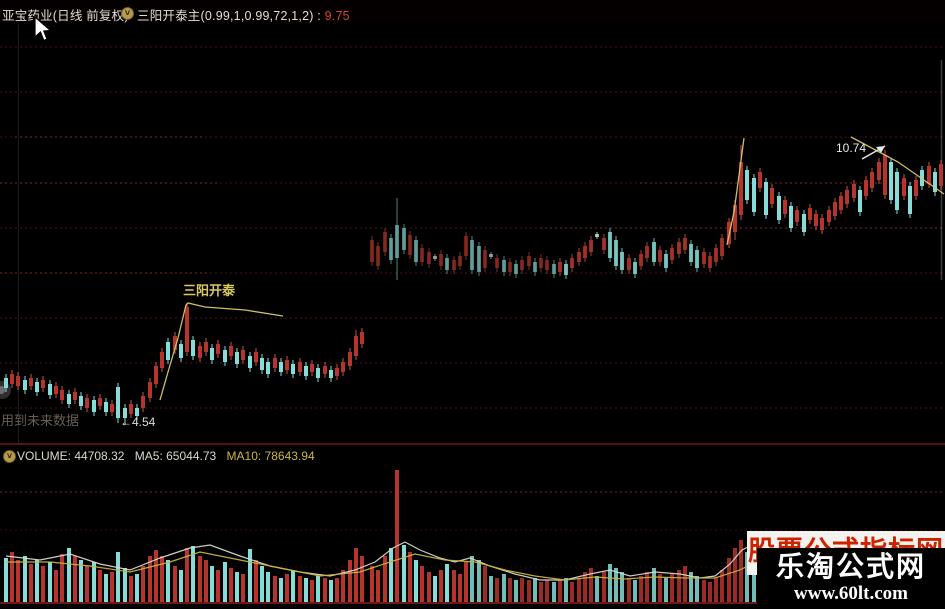 This screenshot has width=945, height=609. I want to click on indicator-title: 三阳开泰主(0.99,1,0.99,72,1,2) : 9.75, so click(243, 14).